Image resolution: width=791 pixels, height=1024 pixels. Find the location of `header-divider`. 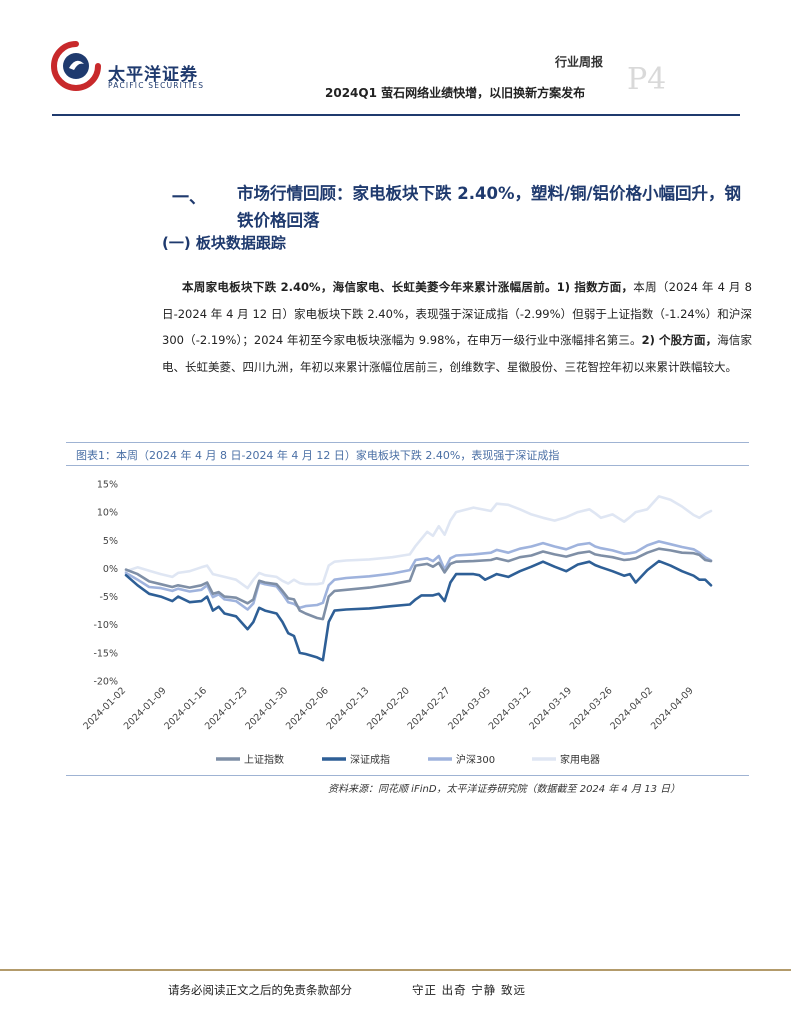

header-divider is located at coordinates (396, 115).